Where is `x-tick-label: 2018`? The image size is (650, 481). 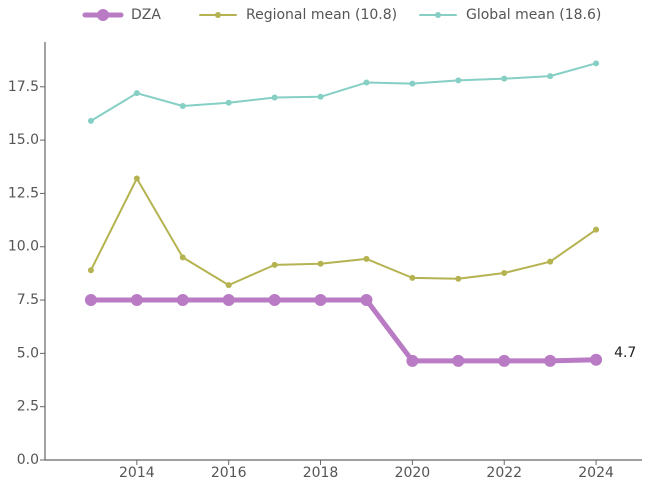
x-tick-label: 2018 is located at coordinates (321, 473).